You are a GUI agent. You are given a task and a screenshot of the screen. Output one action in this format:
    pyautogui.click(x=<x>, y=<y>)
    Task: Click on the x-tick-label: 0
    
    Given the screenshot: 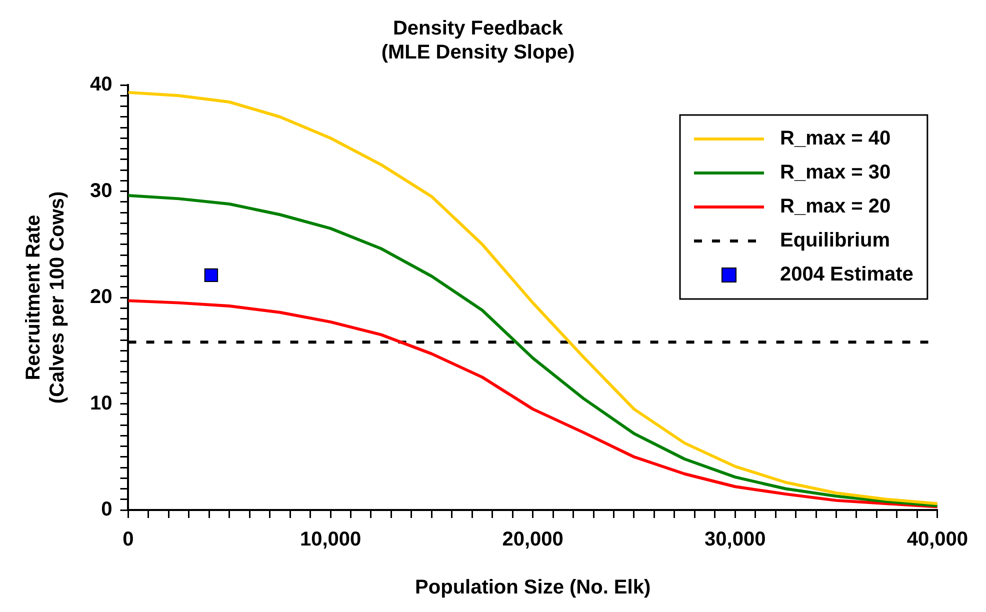 What is the action you would take?
    pyautogui.click(x=128, y=539)
    